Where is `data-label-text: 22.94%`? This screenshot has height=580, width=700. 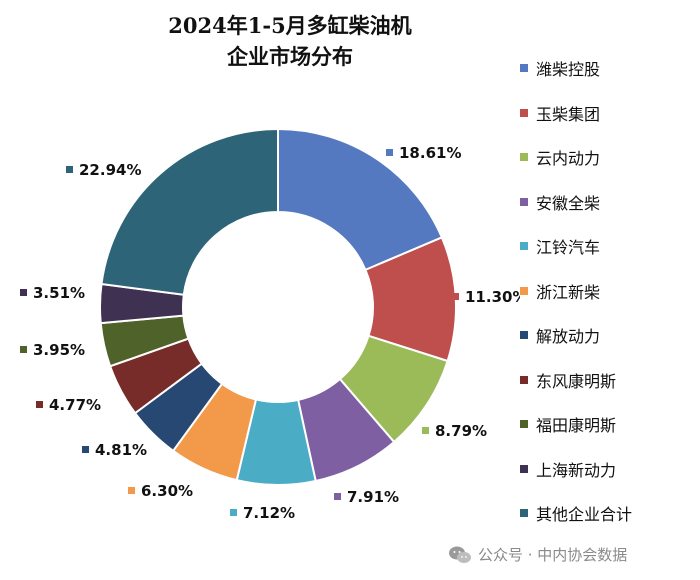 data-label-text: 22.94% is located at coordinates (110, 170).